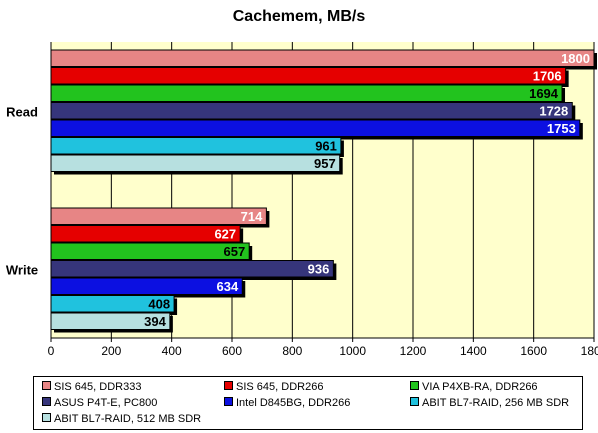  Describe the element at coordinates (22, 111) in the screenshot. I see `category-label: Read` at that location.